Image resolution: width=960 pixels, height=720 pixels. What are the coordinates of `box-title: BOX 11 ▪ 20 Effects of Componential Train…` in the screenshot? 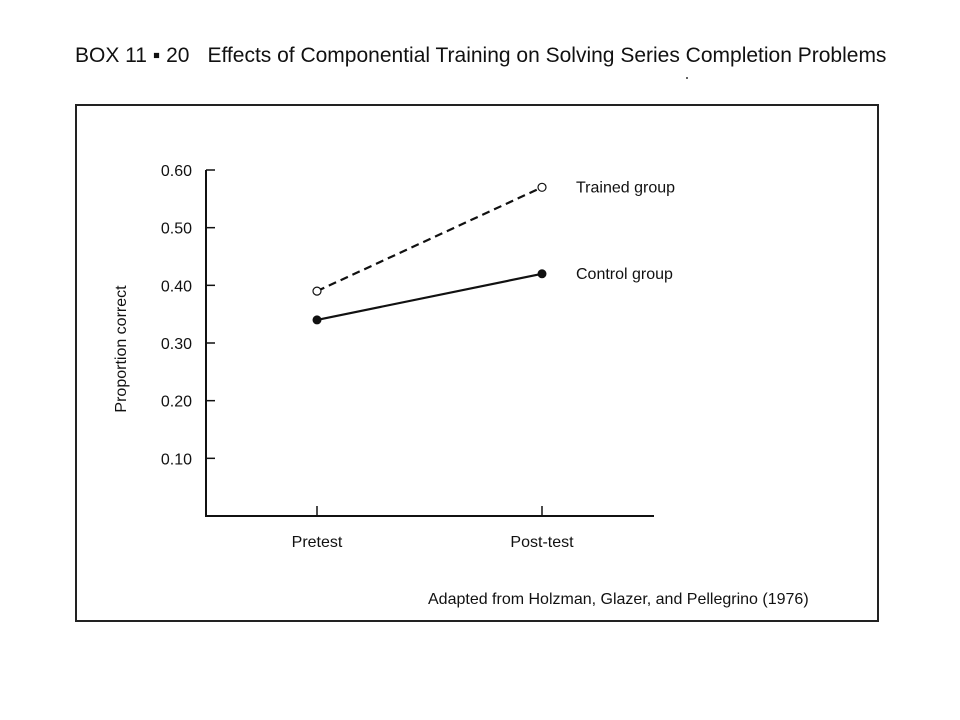 It's located at (485, 55).